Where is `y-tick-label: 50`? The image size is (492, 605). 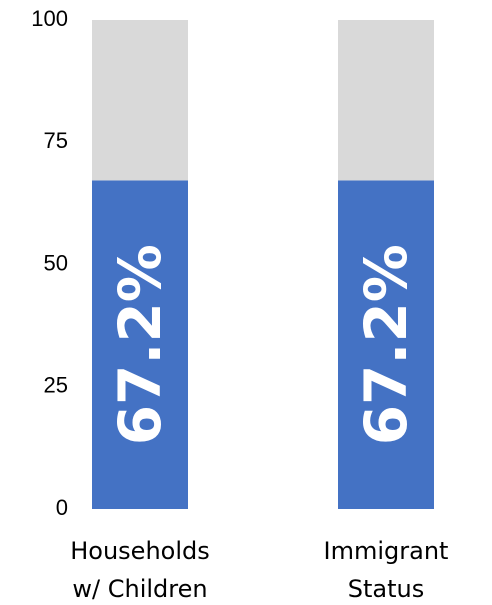 y-tick-label: 50 is located at coordinates (56, 262).